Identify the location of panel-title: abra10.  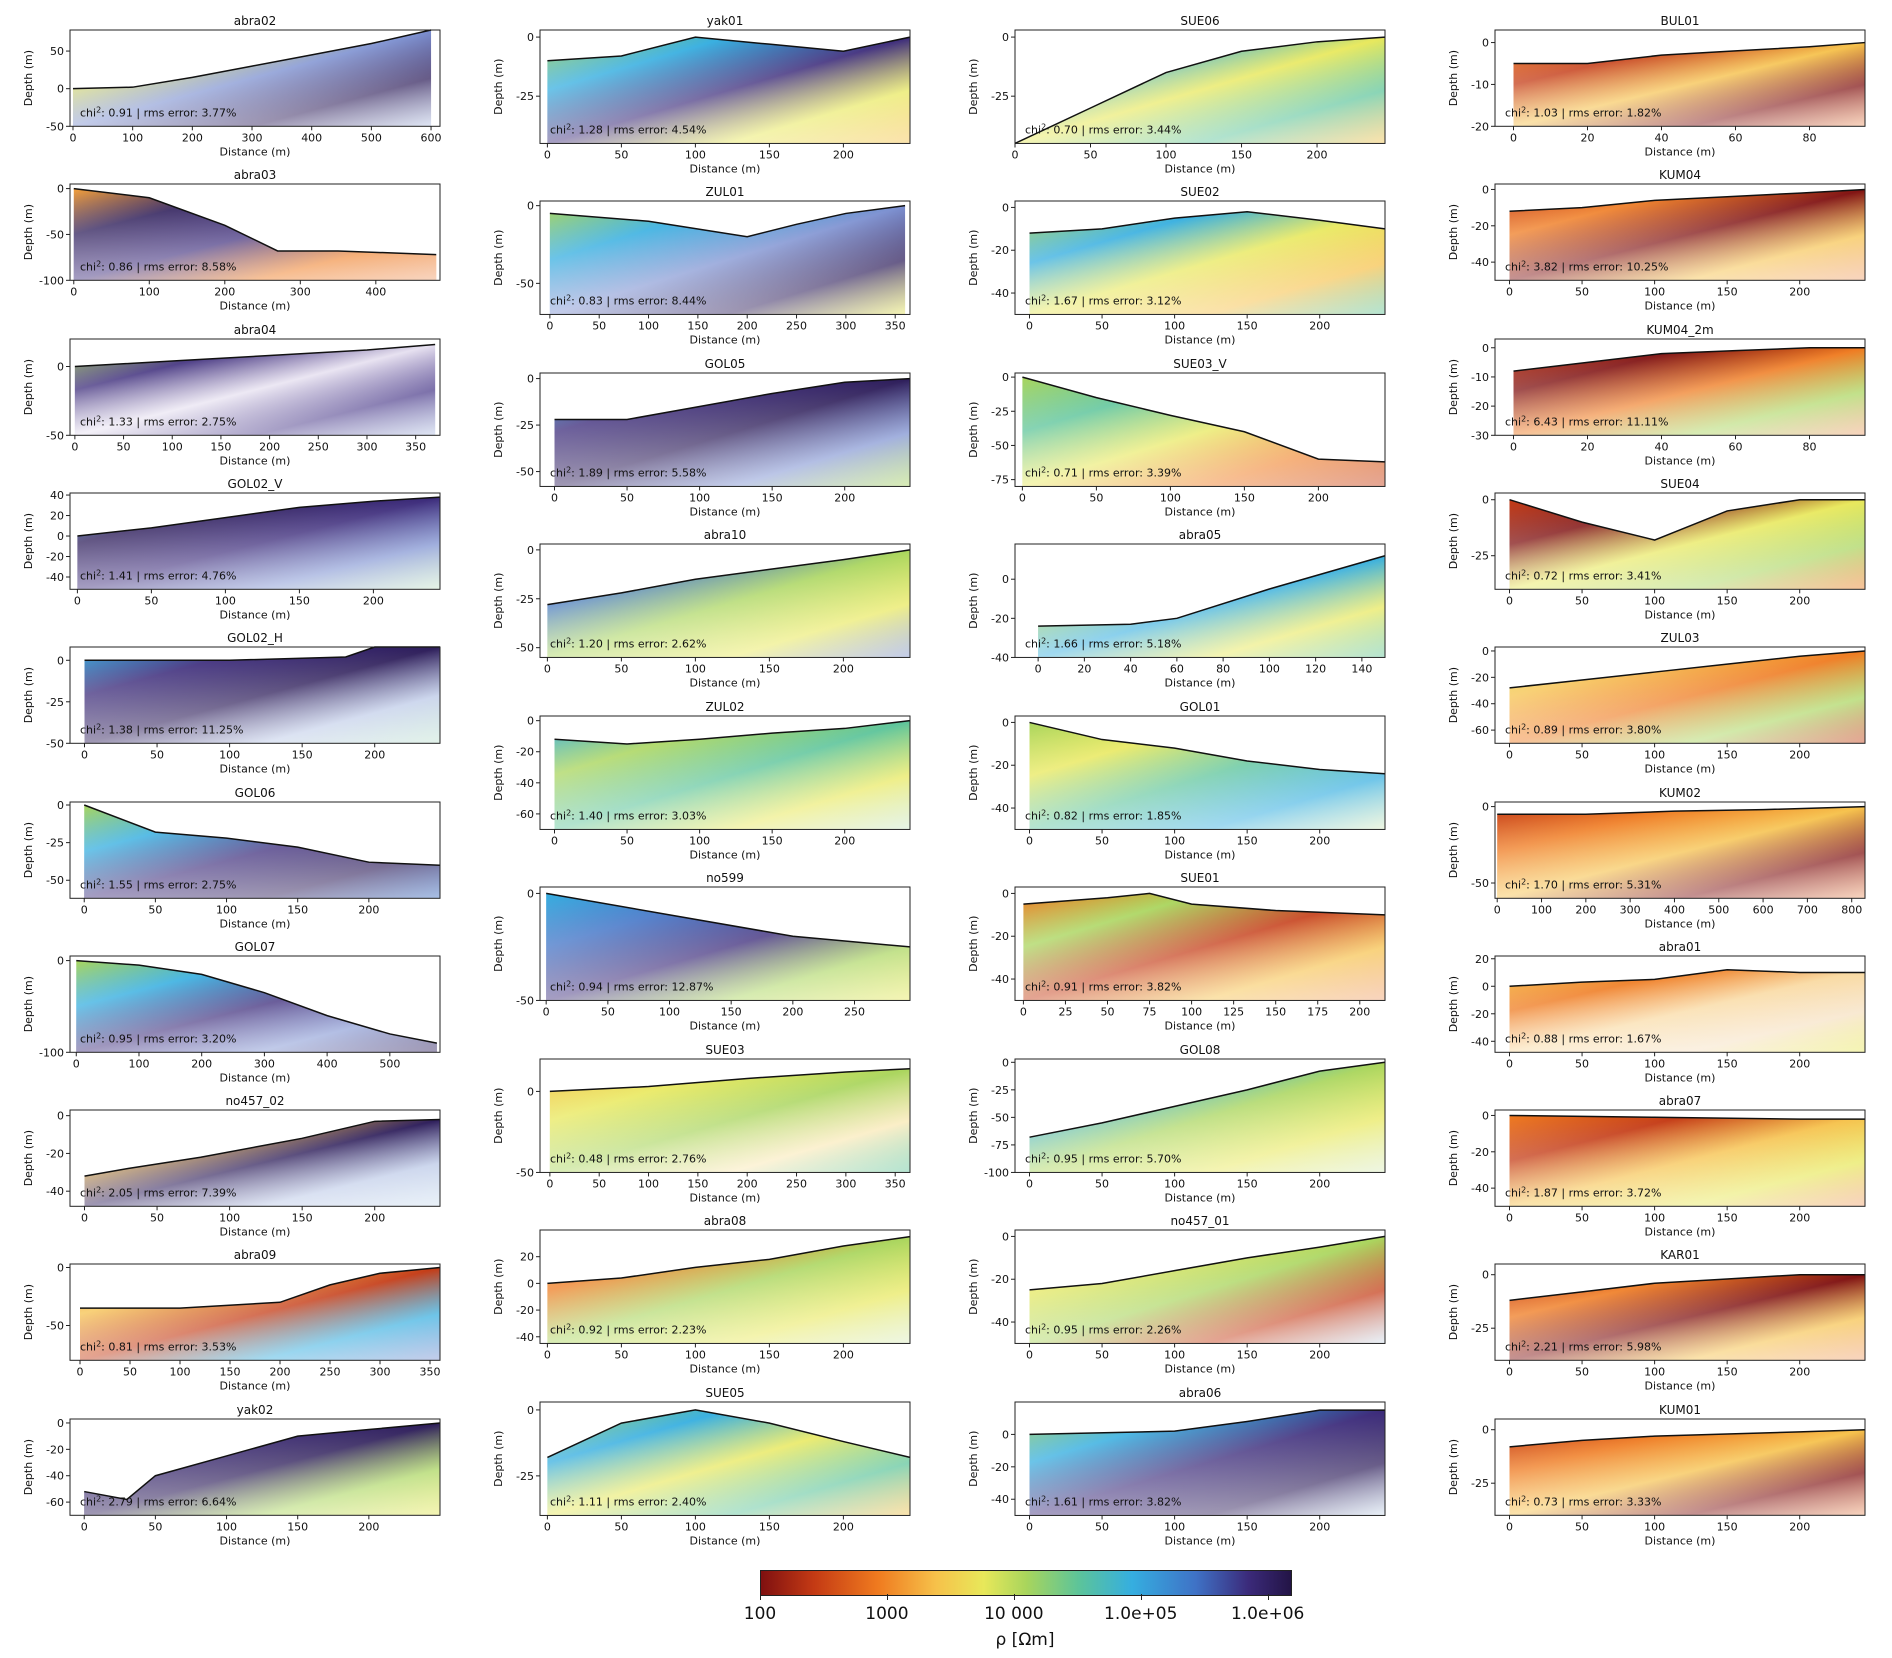
(725, 535).